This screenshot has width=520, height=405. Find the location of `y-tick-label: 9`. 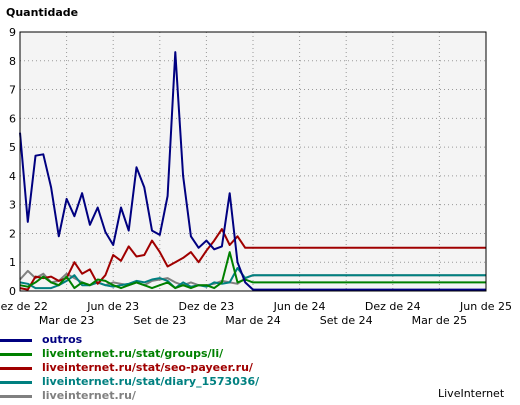

y-tick-label: 9 is located at coordinates (12, 32).